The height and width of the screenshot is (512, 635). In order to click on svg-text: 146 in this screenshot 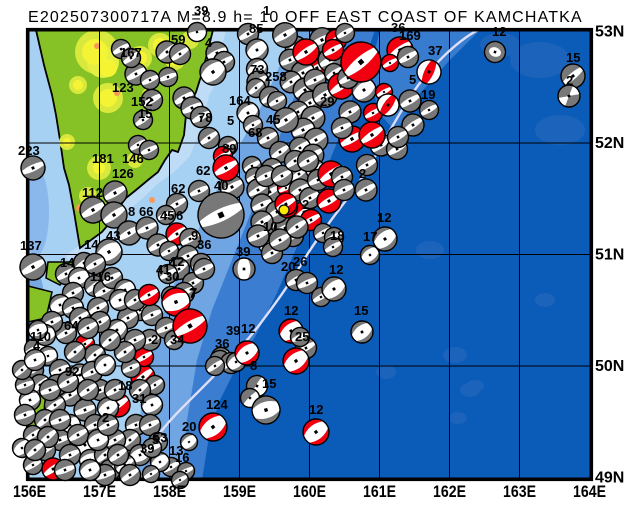, I will do `click(133, 158)`.